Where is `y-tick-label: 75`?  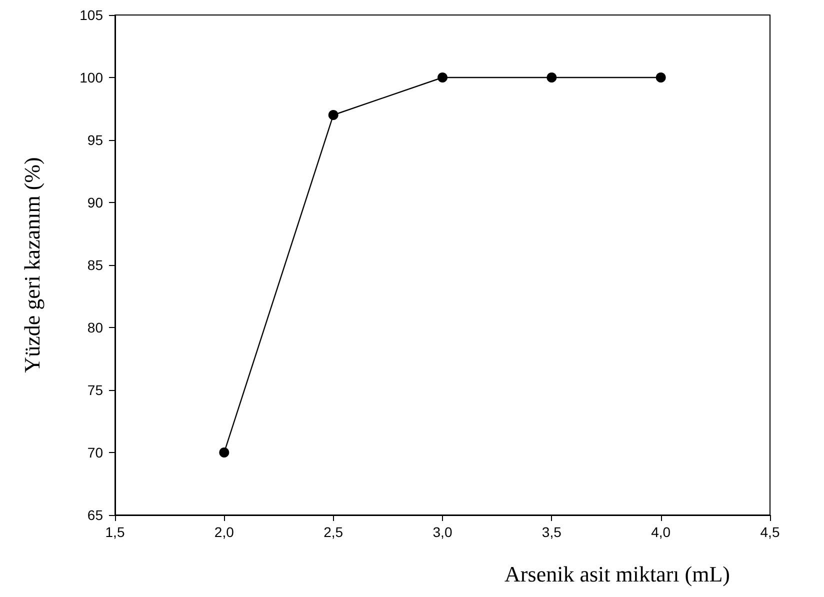 y-tick-label: 75 is located at coordinates (95, 390).